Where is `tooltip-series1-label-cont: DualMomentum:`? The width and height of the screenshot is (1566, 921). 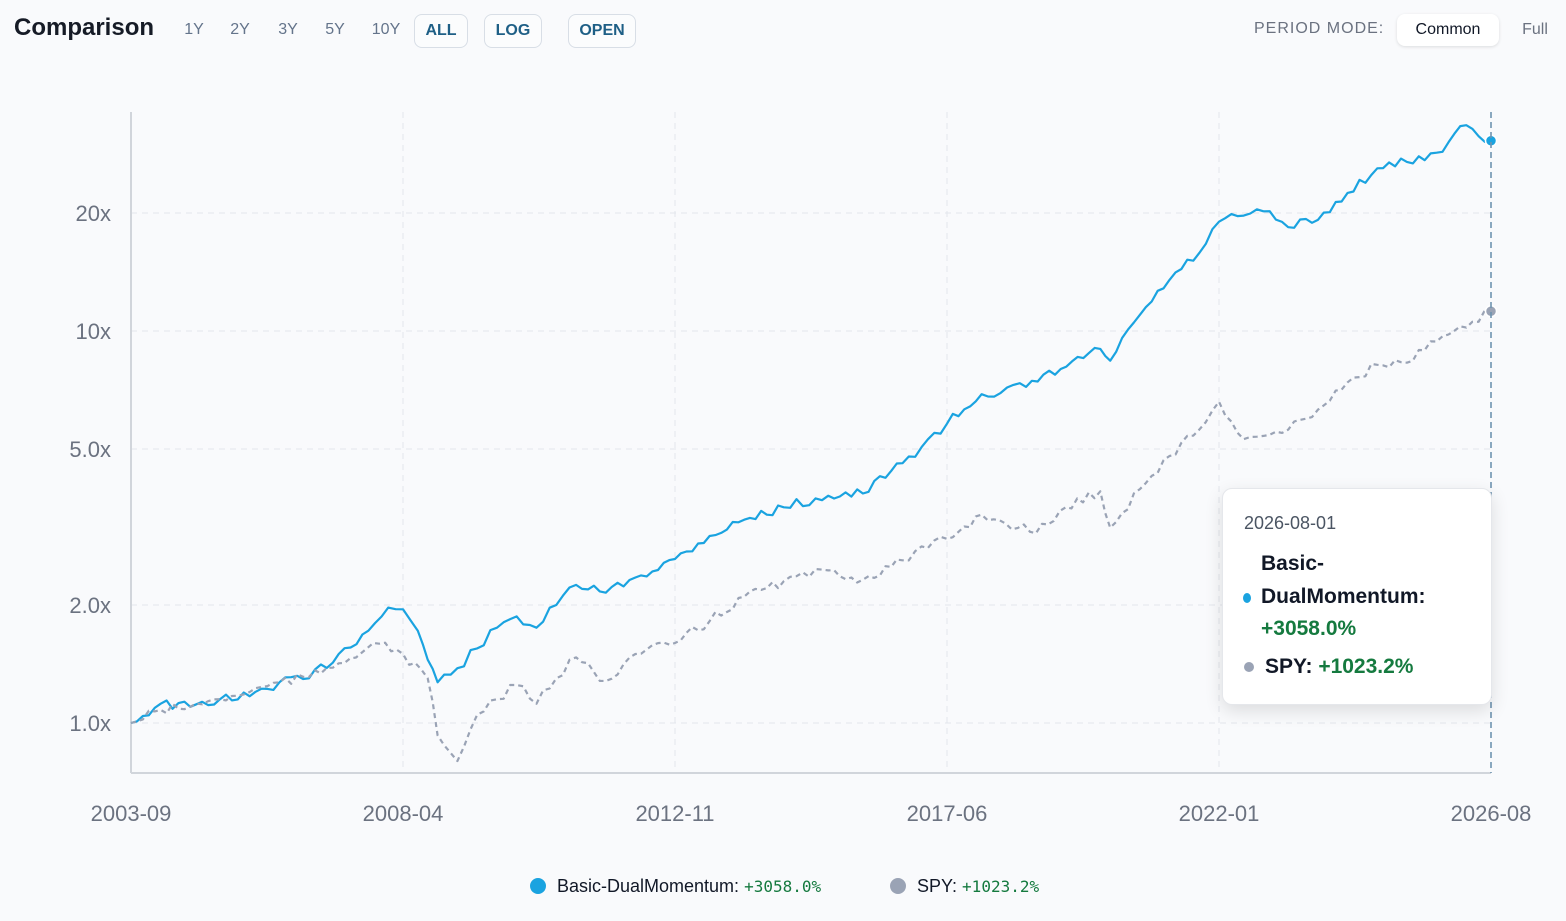
tooltip-series1-label-cont: DualMomentum: is located at coordinates (1343, 596).